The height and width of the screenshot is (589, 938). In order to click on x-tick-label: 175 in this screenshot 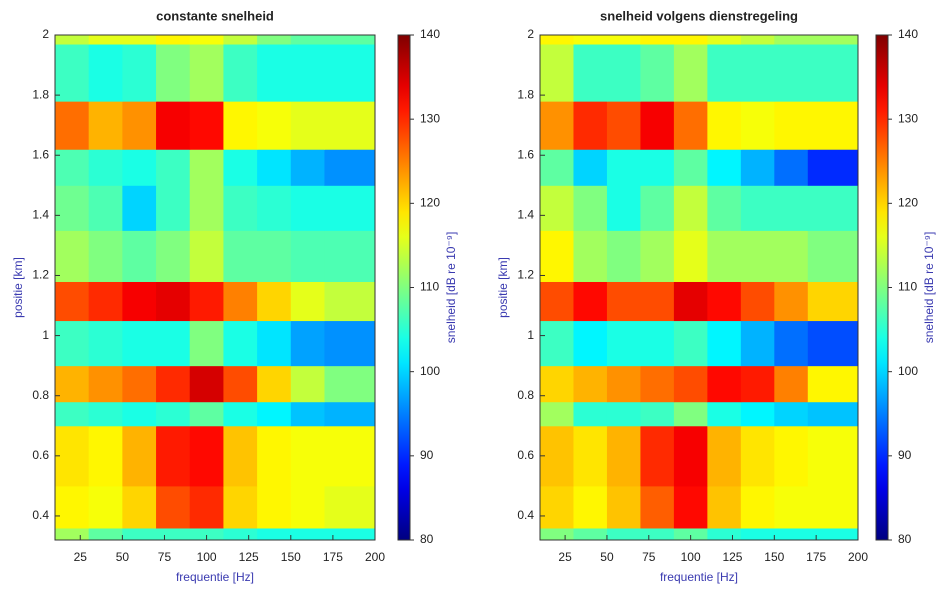, I will do `click(816, 557)`.